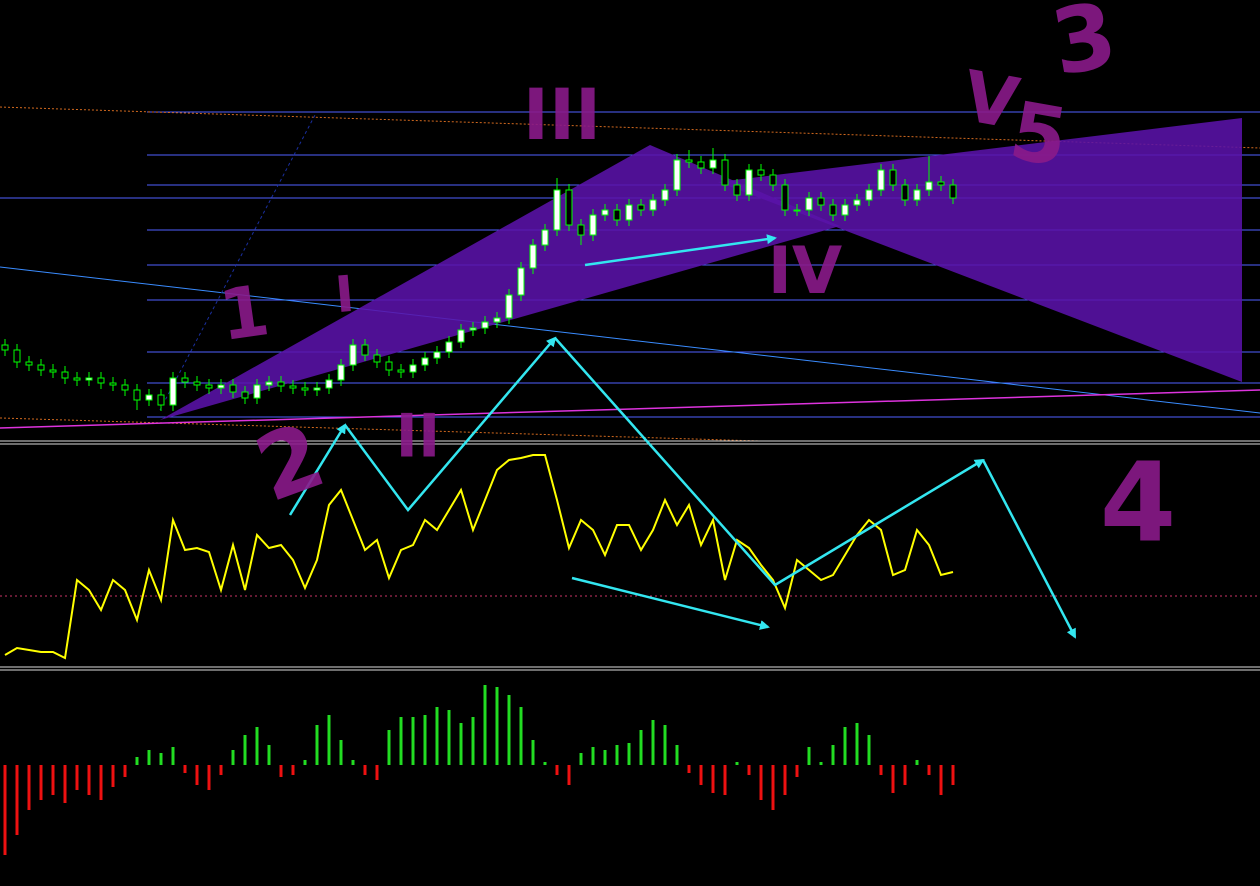 Image resolution: width=1260 pixels, height=886 pixels. Describe the element at coordinates (680, 250) in the screenshot. I see `arrow` at that location.